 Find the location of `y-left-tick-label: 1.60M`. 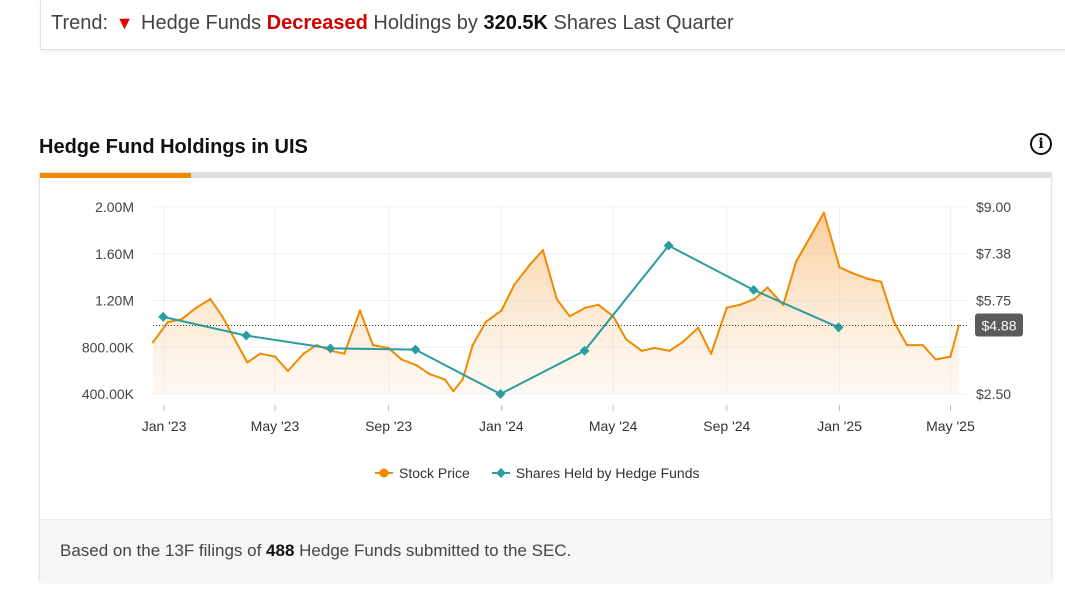

y-left-tick-label: 1.60M is located at coordinates (114, 254).